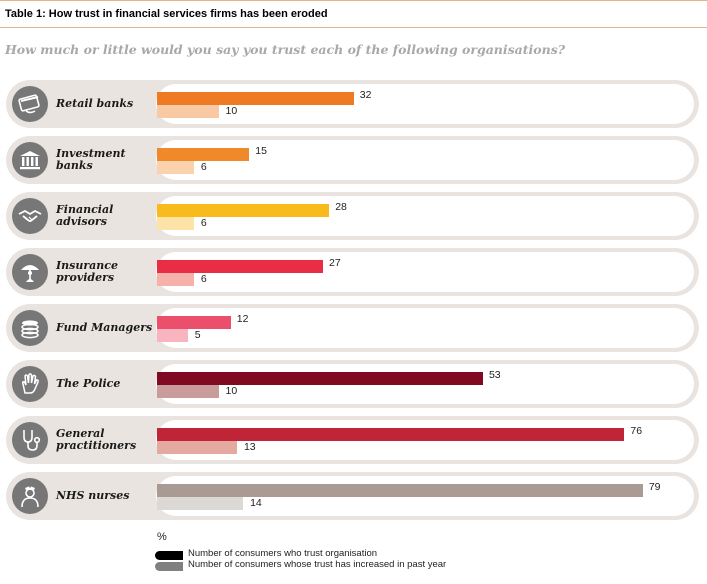 The height and width of the screenshot is (584, 707). What do you see at coordinates (391, 434) in the screenshot?
I see `bar-trust-general-practitioners` at bounding box center [391, 434].